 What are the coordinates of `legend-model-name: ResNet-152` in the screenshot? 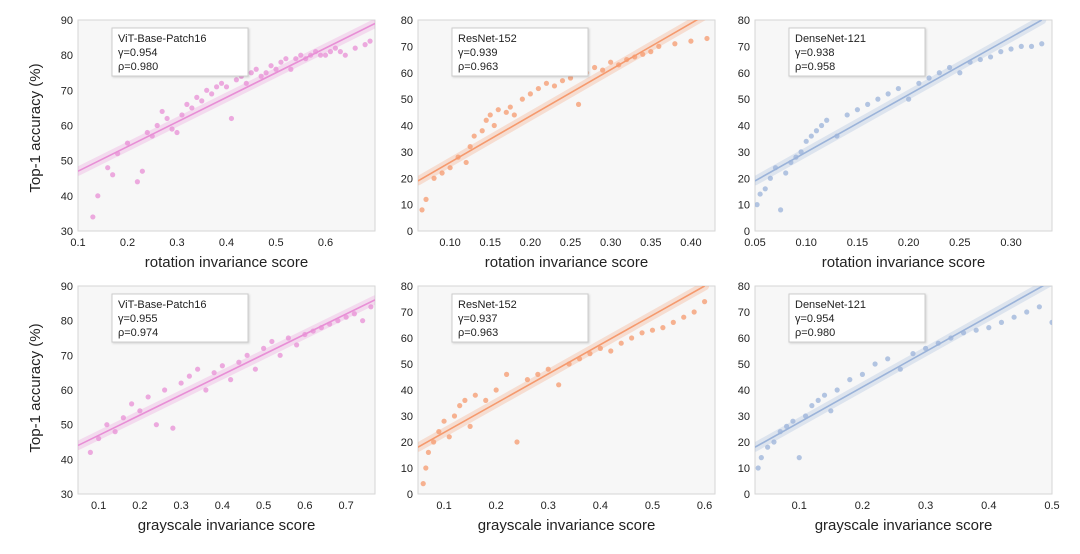 It's located at (487, 305).